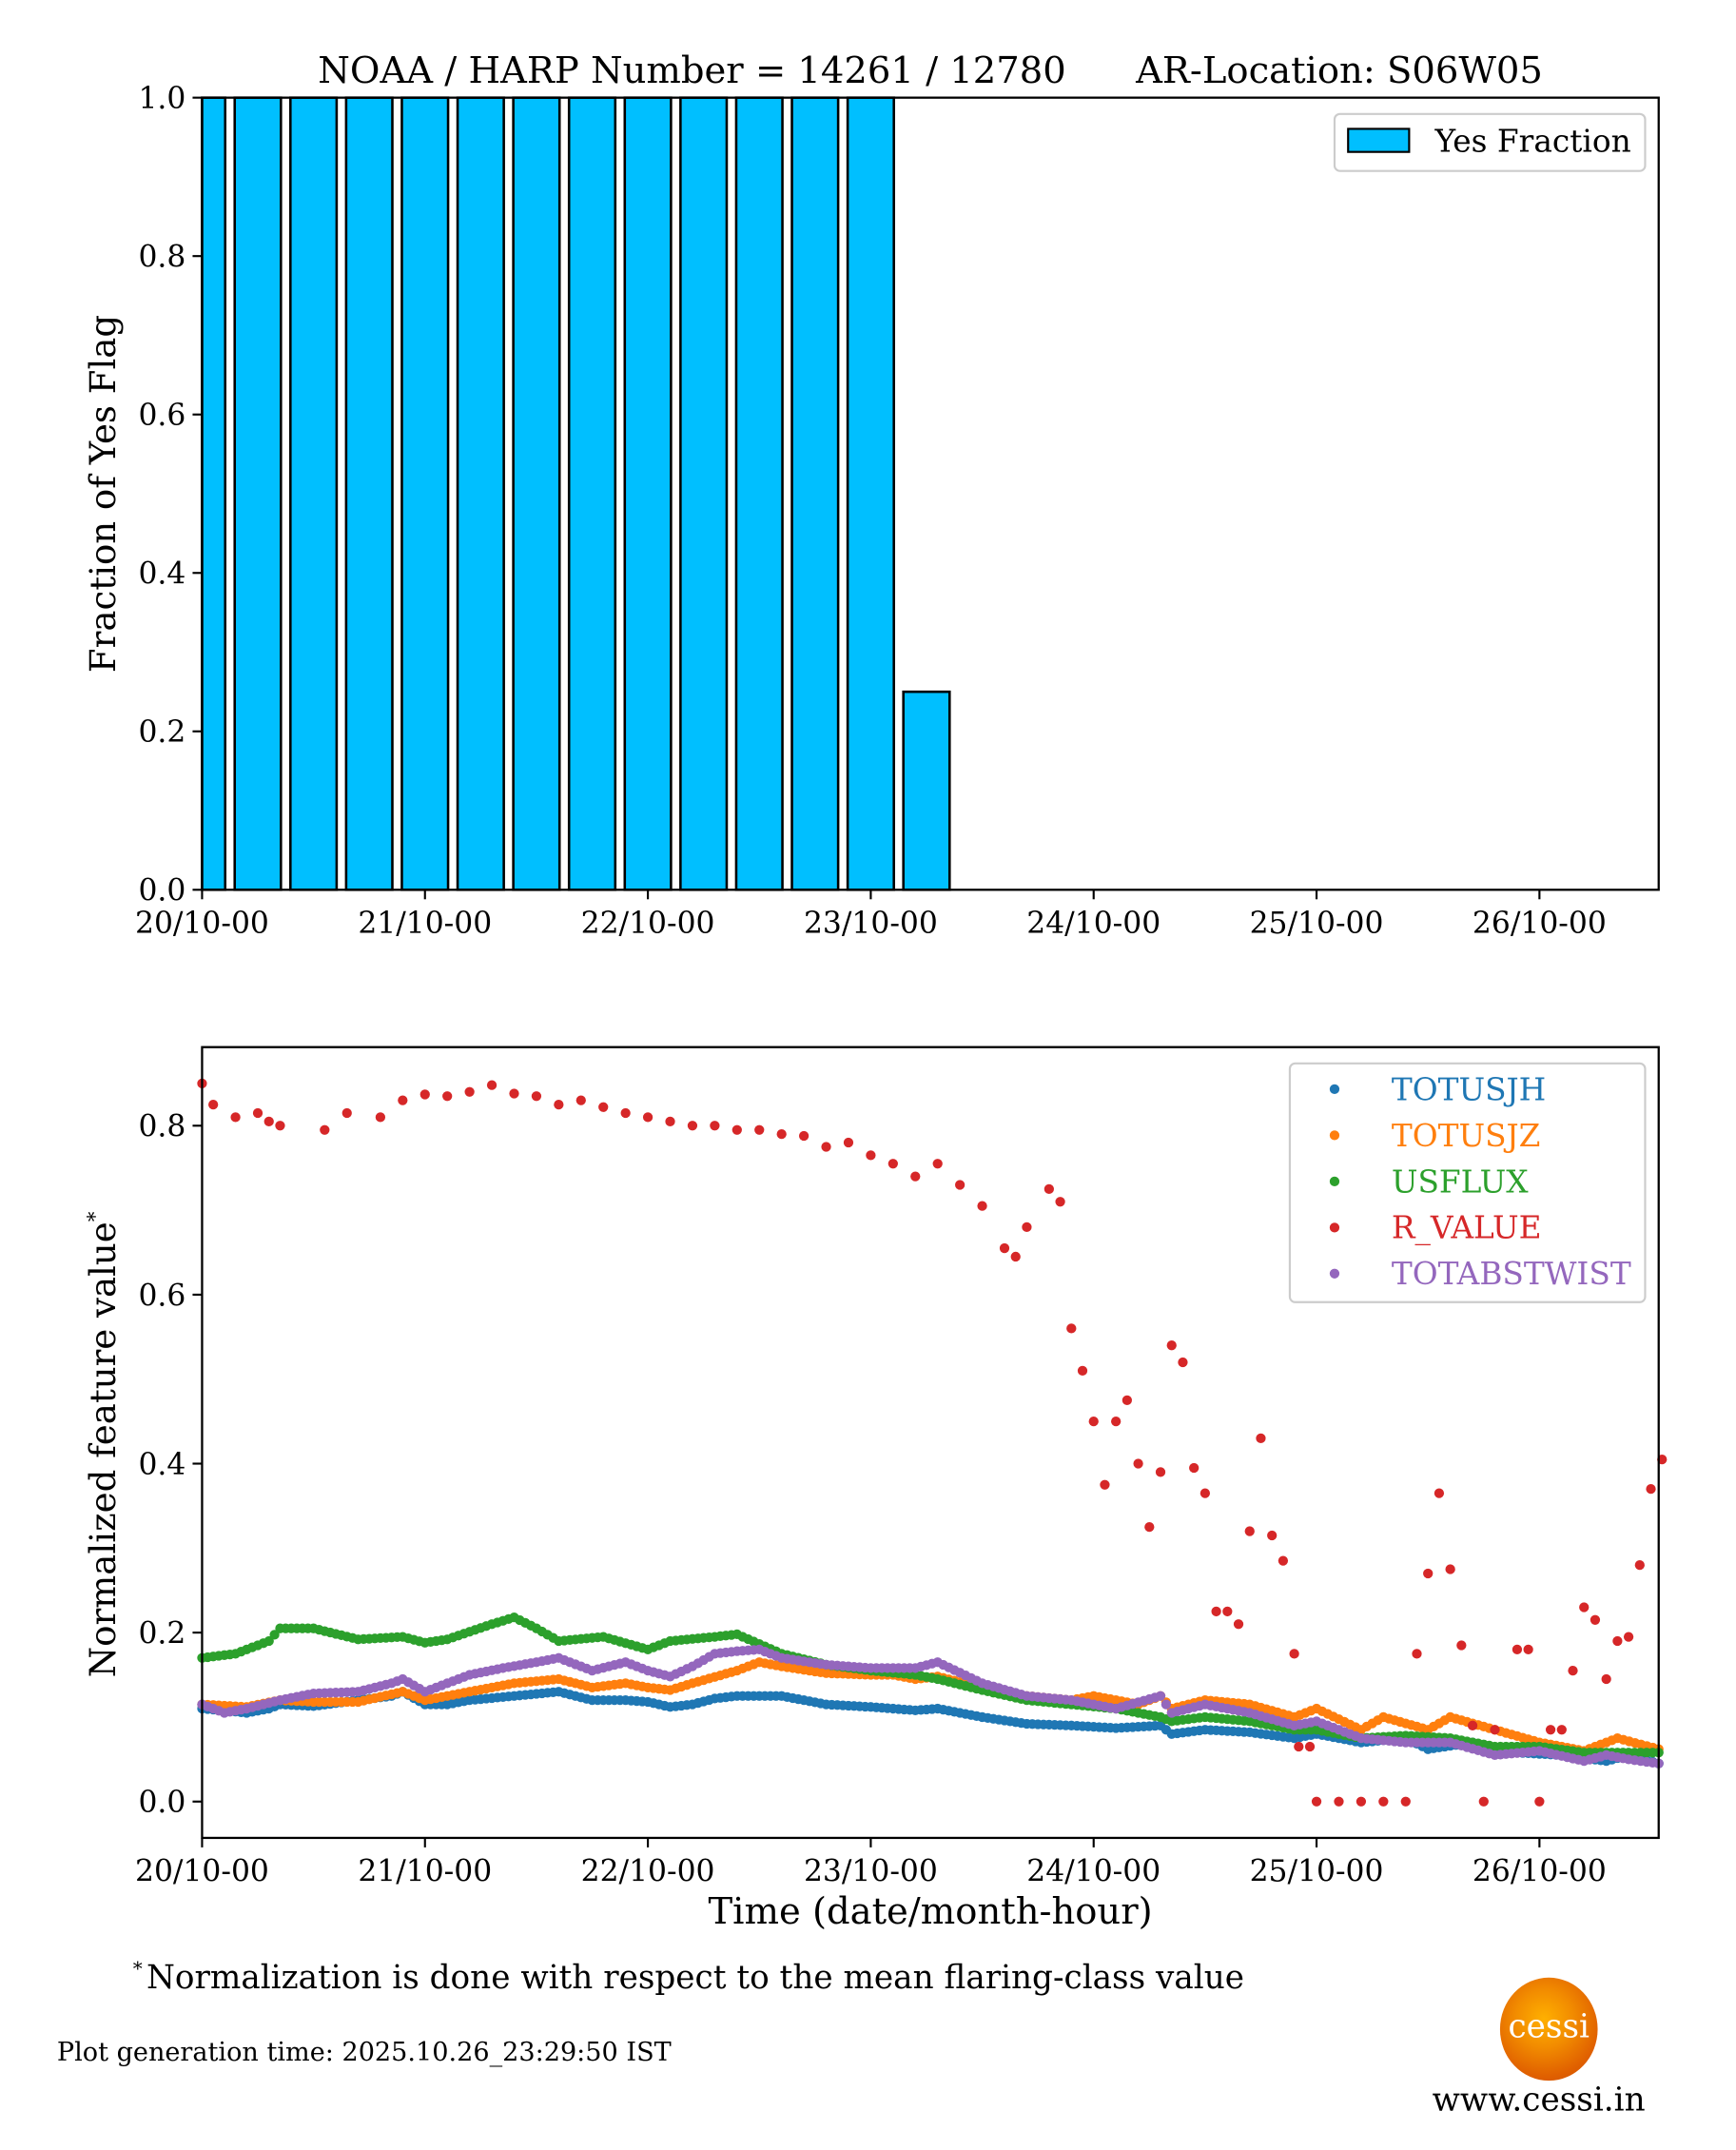  What do you see at coordinates (1512, 1274) in the screenshot?
I see `legend-label-totabstwist: TOTABSTWIST` at bounding box center [1512, 1274].